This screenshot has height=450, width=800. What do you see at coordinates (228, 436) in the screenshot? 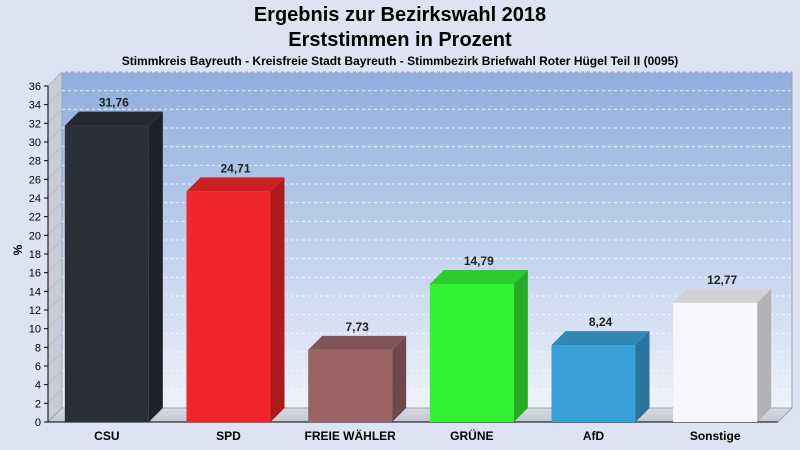
I see `category-label: SPD` at bounding box center [228, 436].